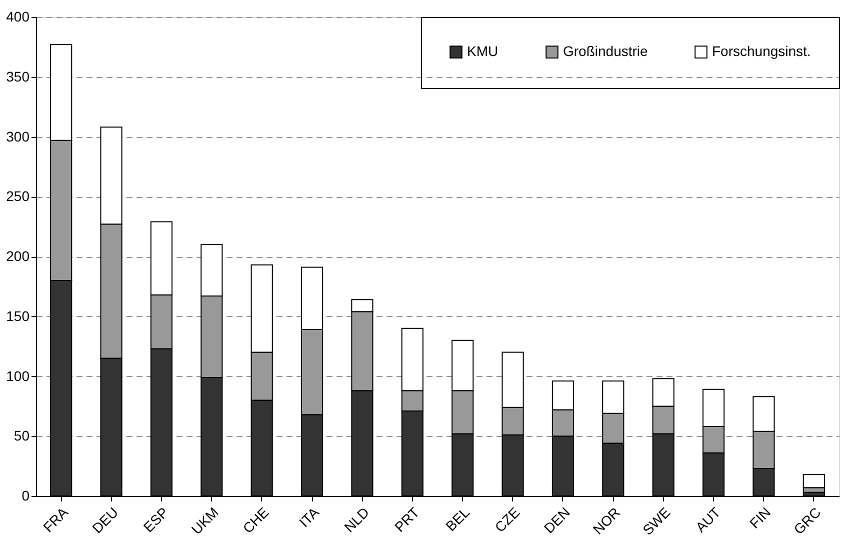 Image resolution: width=849 pixels, height=543 pixels. I want to click on x-tick-label: BEL, so click(457, 519).